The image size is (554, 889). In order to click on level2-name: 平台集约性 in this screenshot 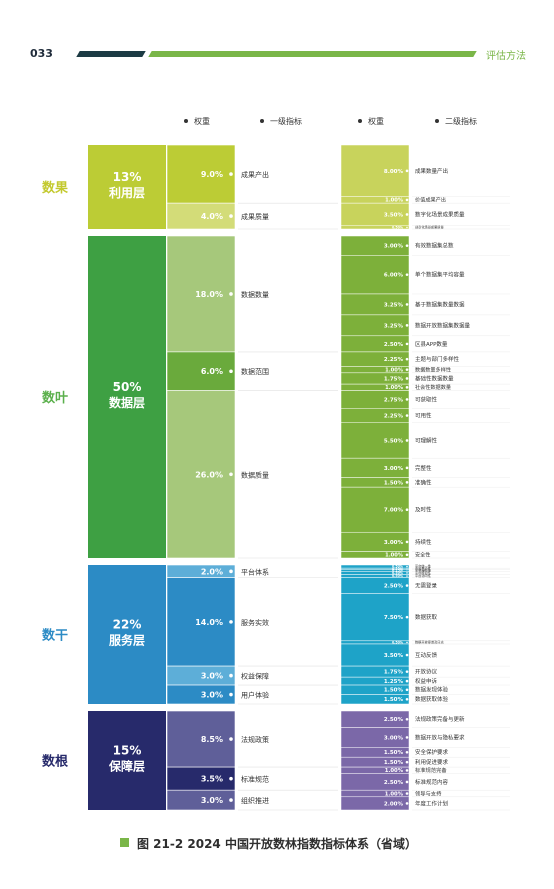, I will do `click(423, 568)`.